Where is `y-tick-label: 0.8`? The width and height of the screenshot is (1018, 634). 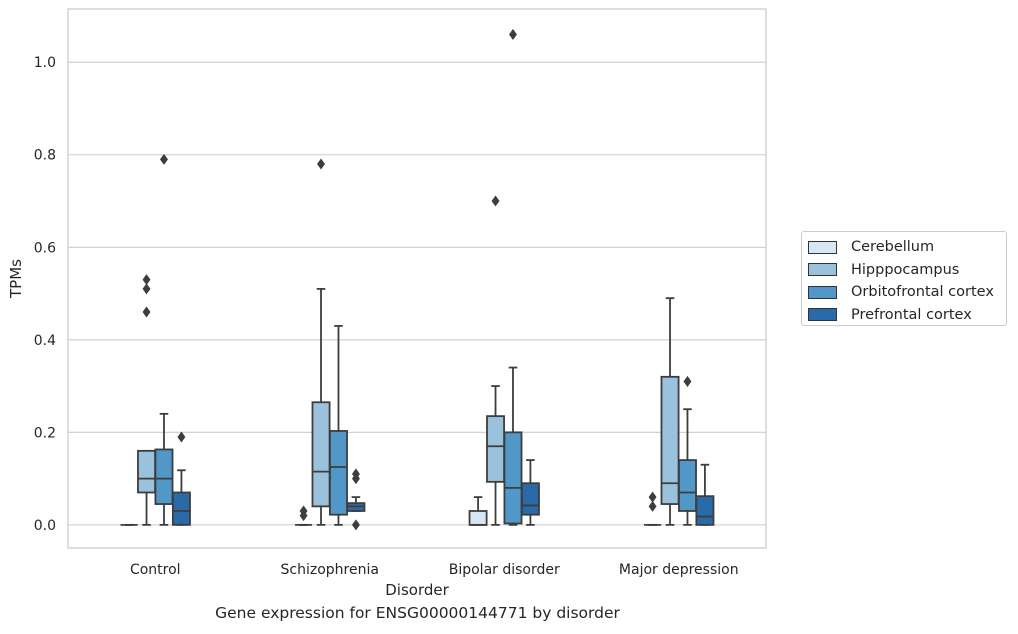 y-tick-label: 0.8 is located at coordinates (45, 156).